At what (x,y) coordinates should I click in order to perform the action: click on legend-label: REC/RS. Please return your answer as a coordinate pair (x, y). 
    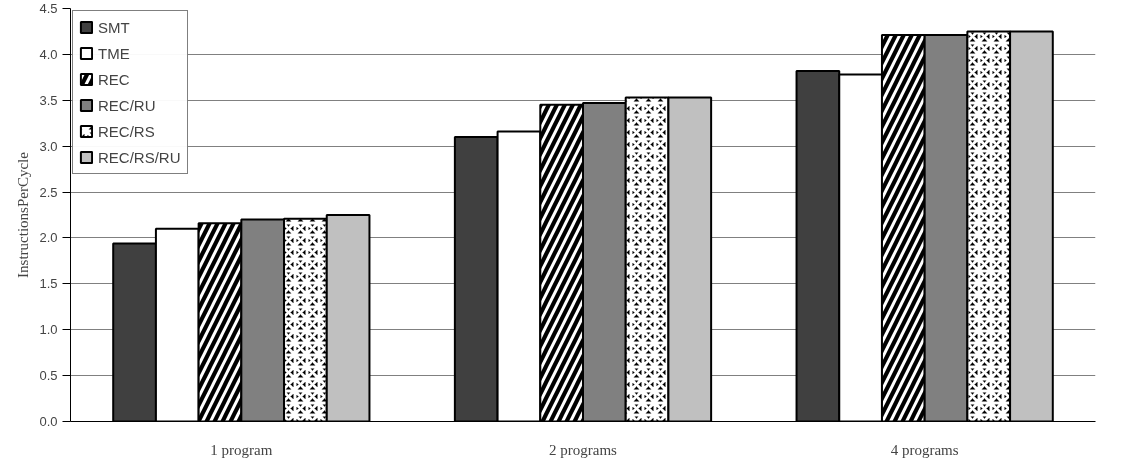
    Looking at the image, I should click on (126, 131).